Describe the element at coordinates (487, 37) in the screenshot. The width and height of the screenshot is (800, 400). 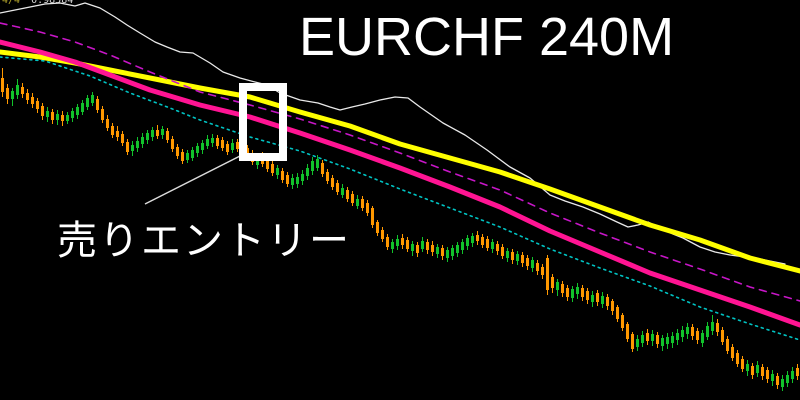
I see `chart-title: EURCHF 240M` at that location.